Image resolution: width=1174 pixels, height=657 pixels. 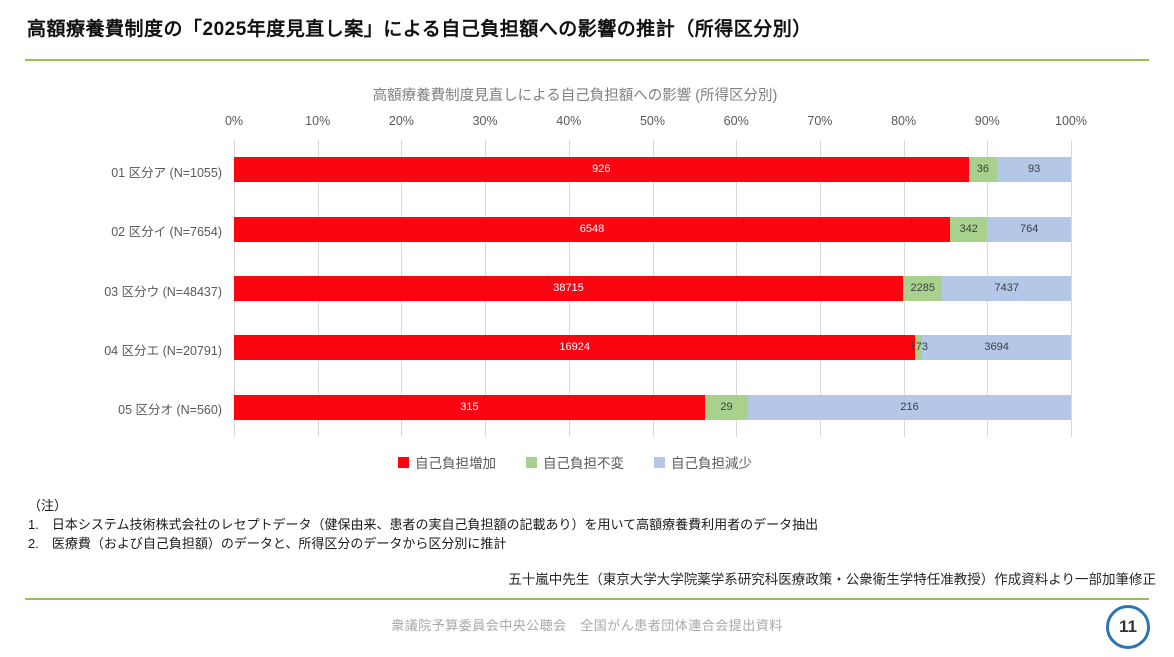 What do you see at coordinates (234, 121) in the screenshot?
I see `x-axis-tick-label: 0%` at bounding box center [234, 121].